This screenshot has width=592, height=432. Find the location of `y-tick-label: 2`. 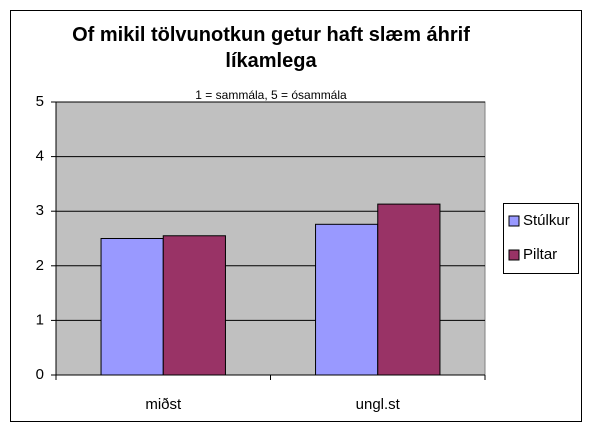

y-tick-label: 2 is located at coordinates (40, 265).